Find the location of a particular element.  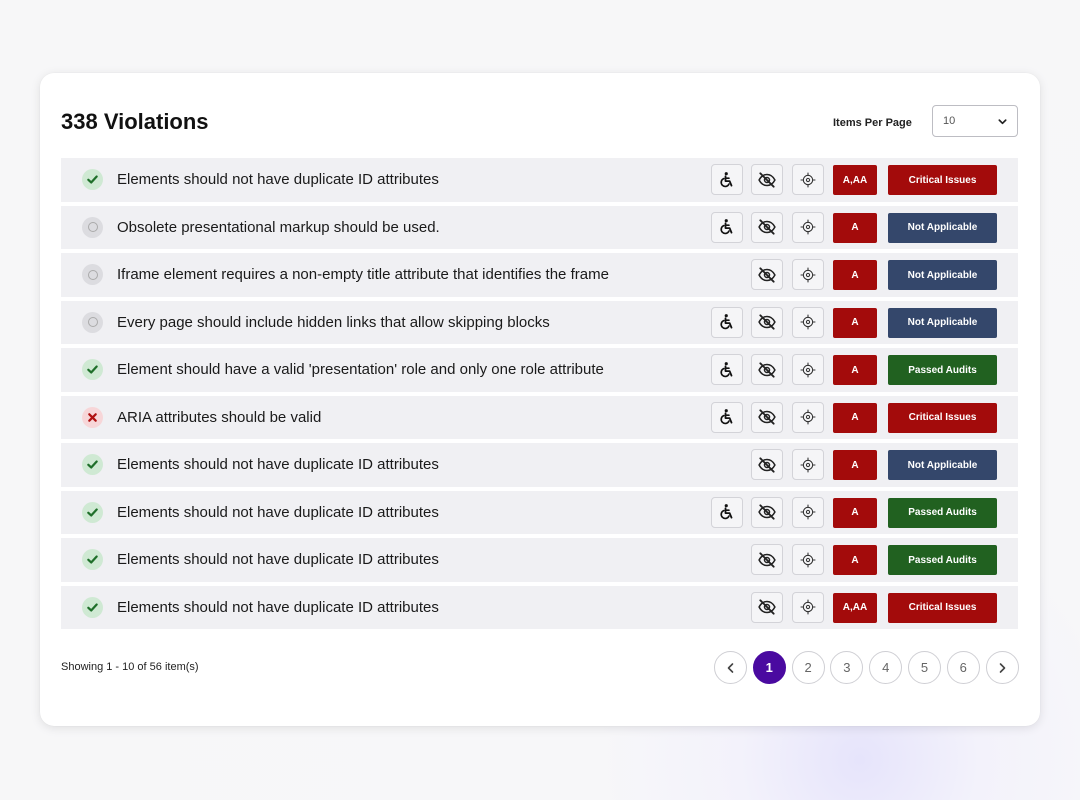

chevron-right-icon is located at coordinates (1002, 667).